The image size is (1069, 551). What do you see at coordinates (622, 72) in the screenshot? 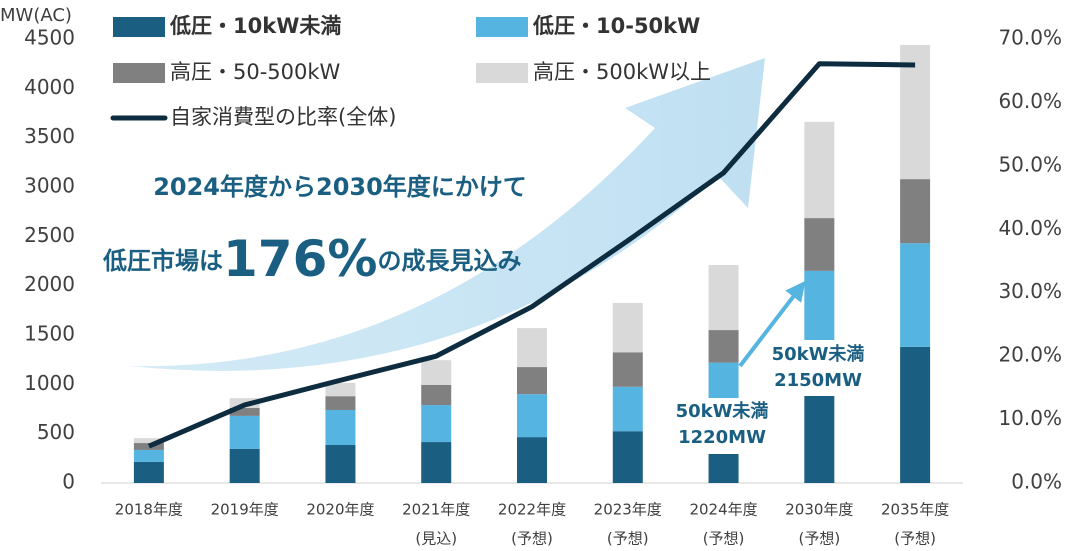
I see `legend-label: 高圧・500kW以上` at bounding box center [622, 72].